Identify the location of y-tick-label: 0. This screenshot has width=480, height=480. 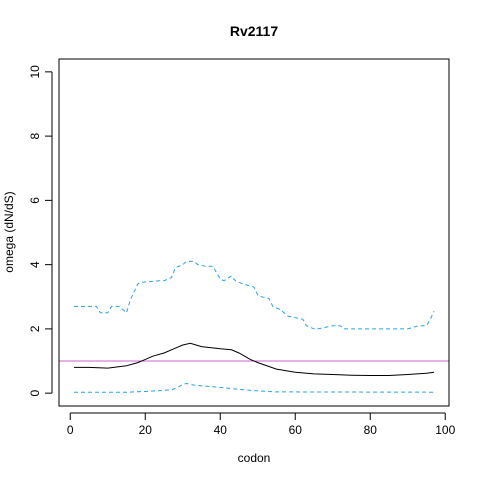
(35, 392).